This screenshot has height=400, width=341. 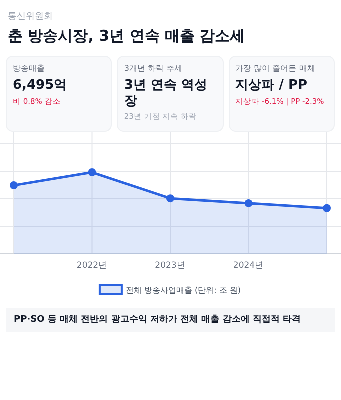 What do you see at coordinates (184, 290) in the screenshot?
I see `legend-label: 전체 방송사업매출 (단위: 조 원)` at bounding box center [184, 290].